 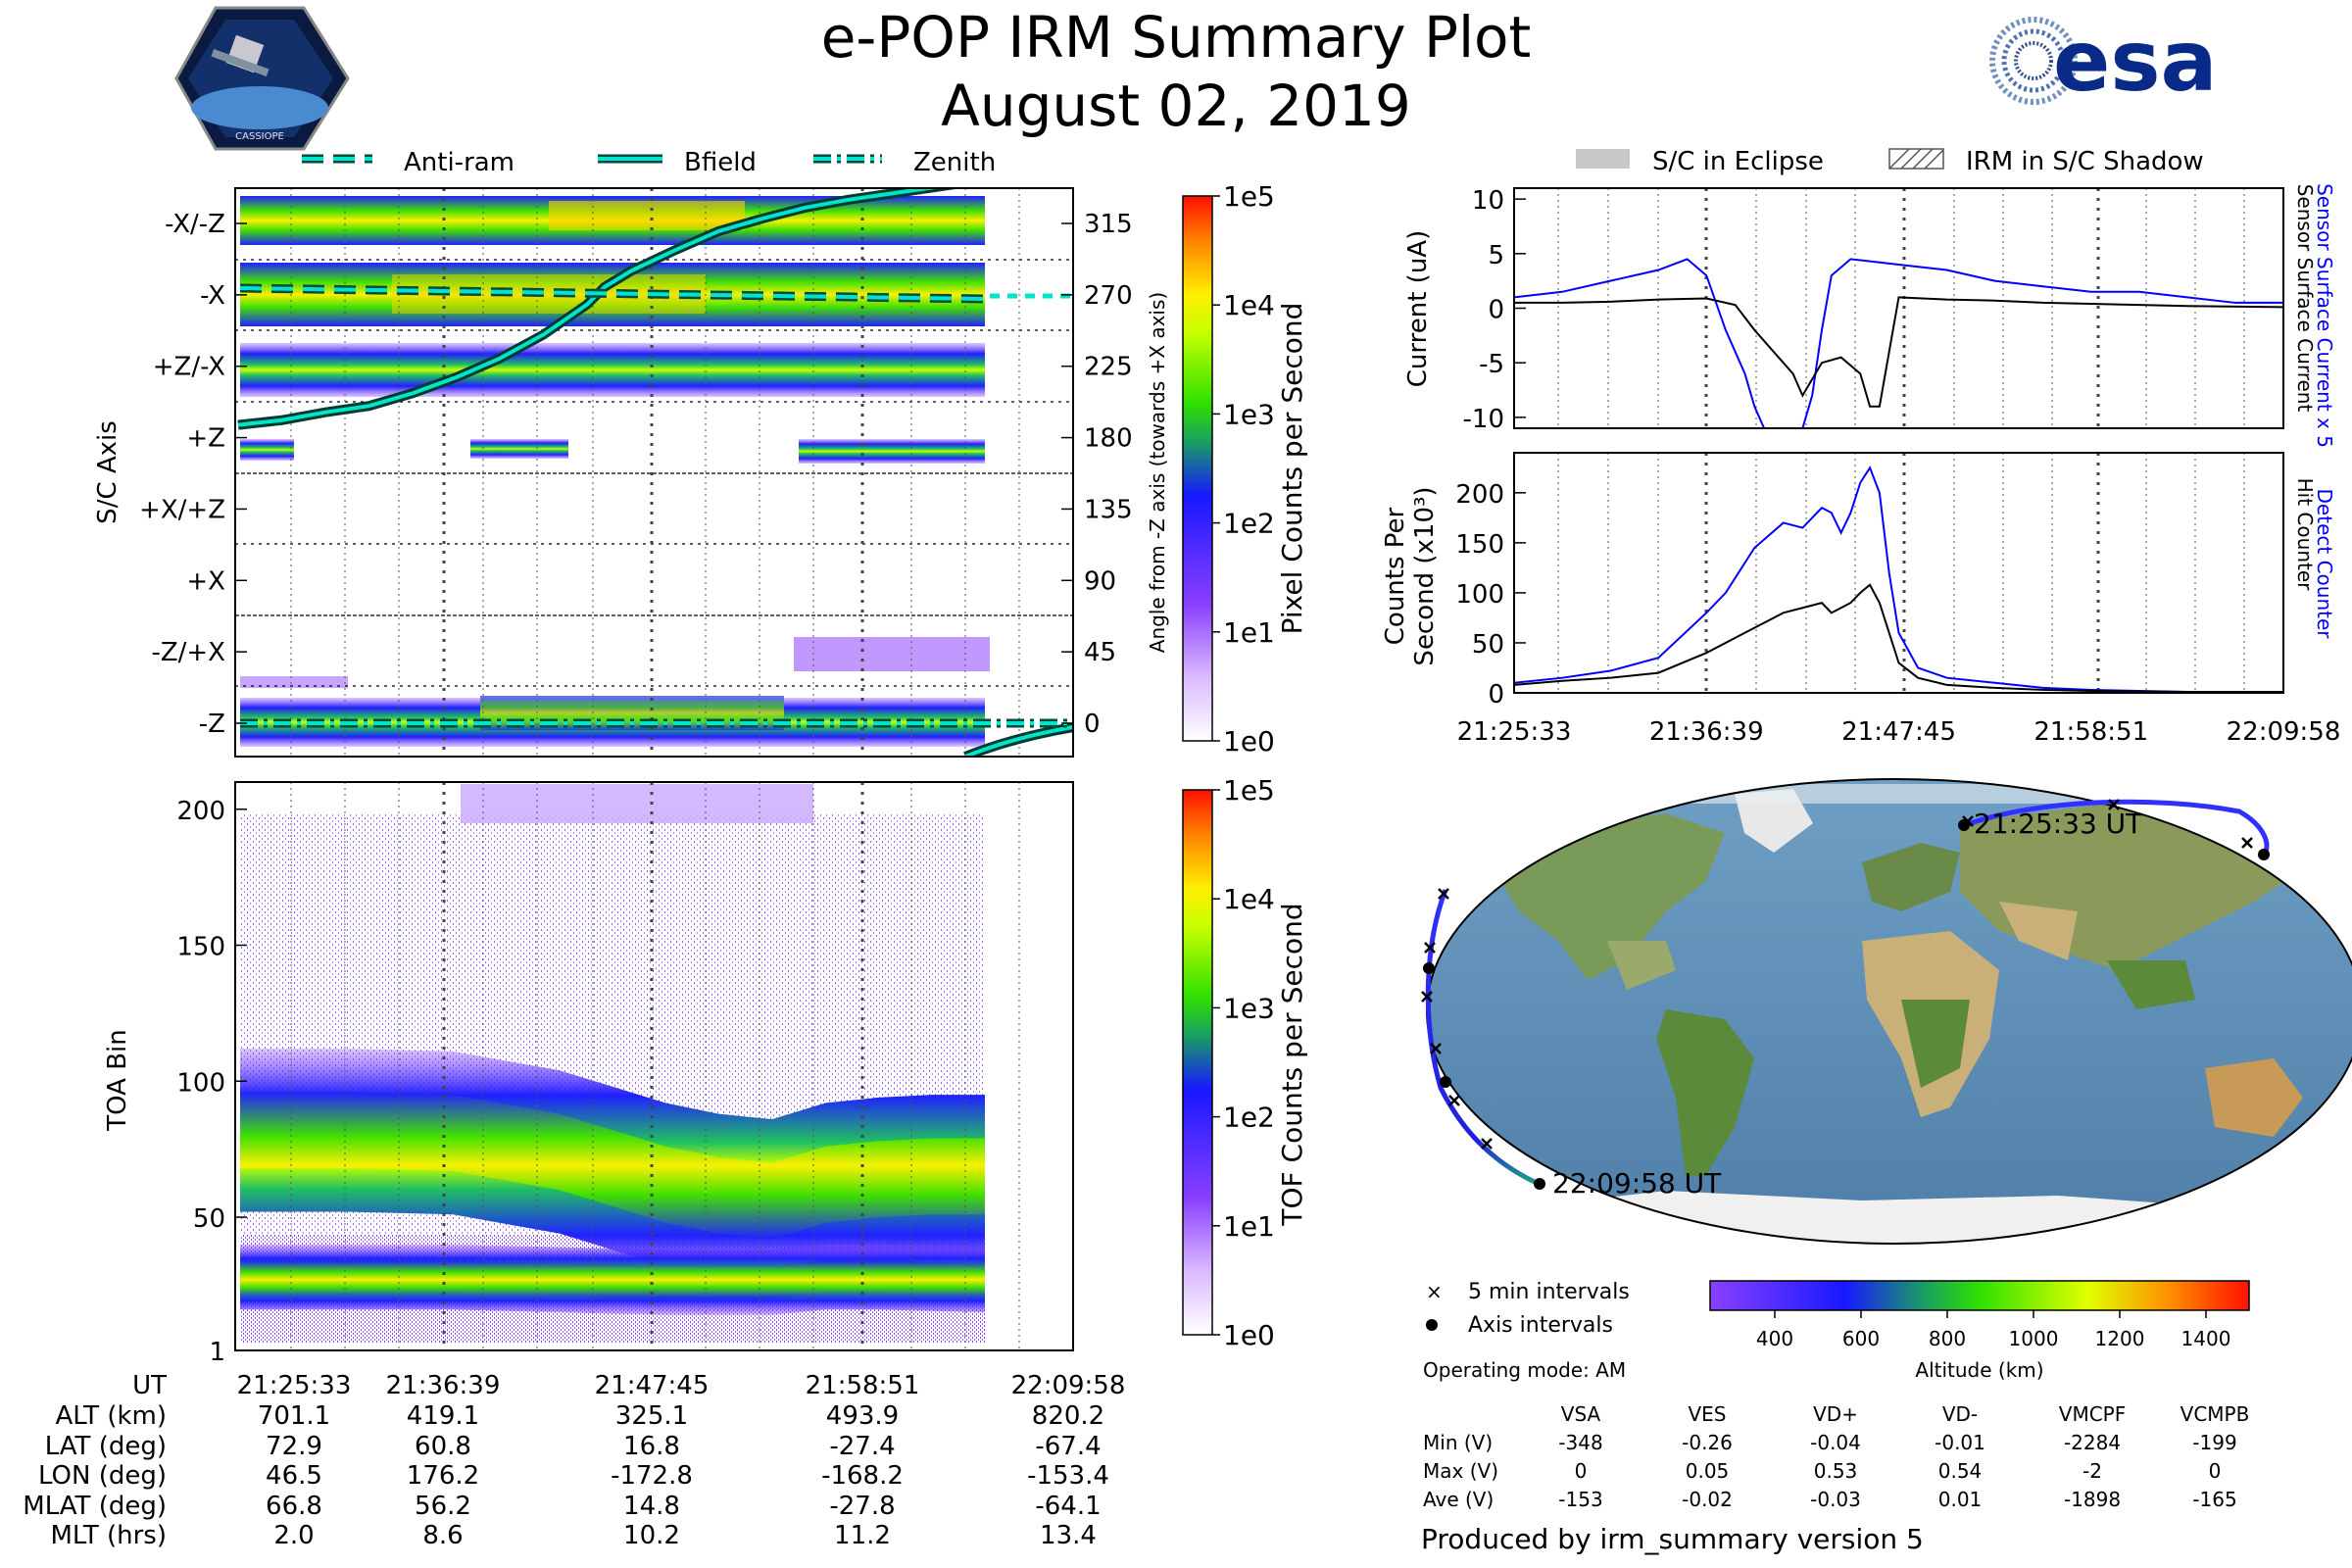 I want to click on orbit-track, so click(x=1847, y=993).